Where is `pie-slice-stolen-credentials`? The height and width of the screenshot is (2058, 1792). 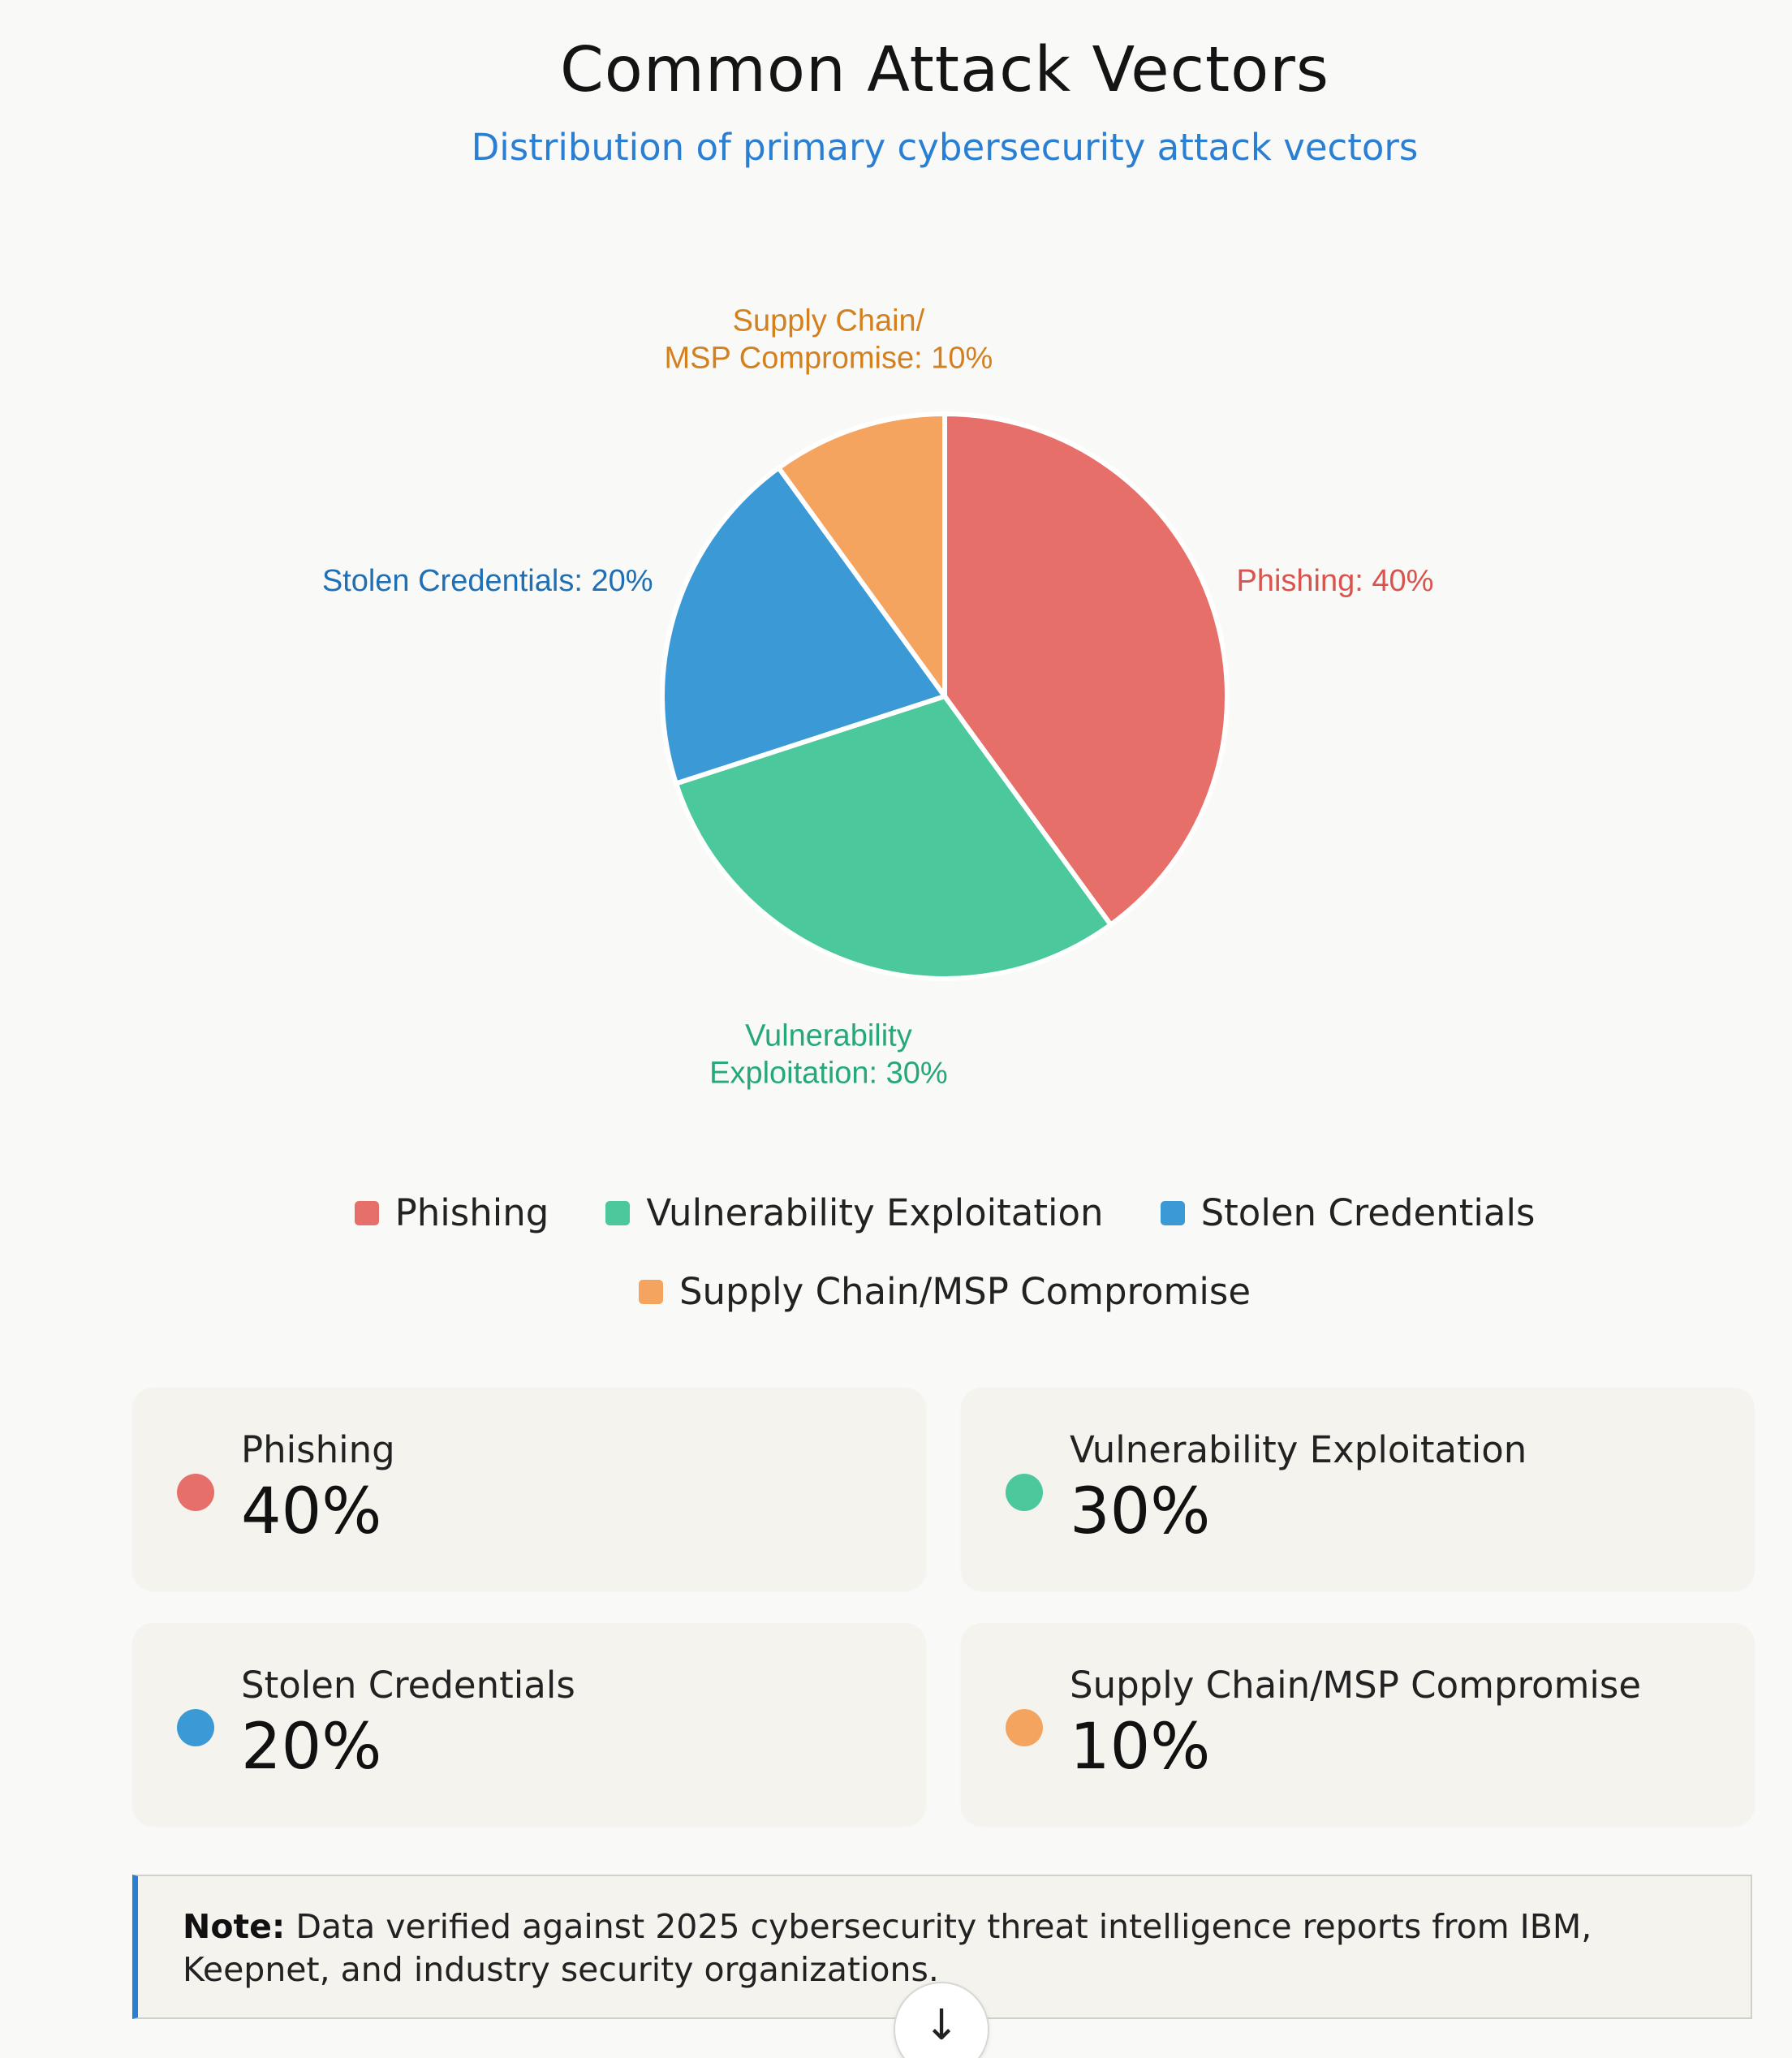
pie-slice-stolen-credentials is located at coordinates (805, 625).